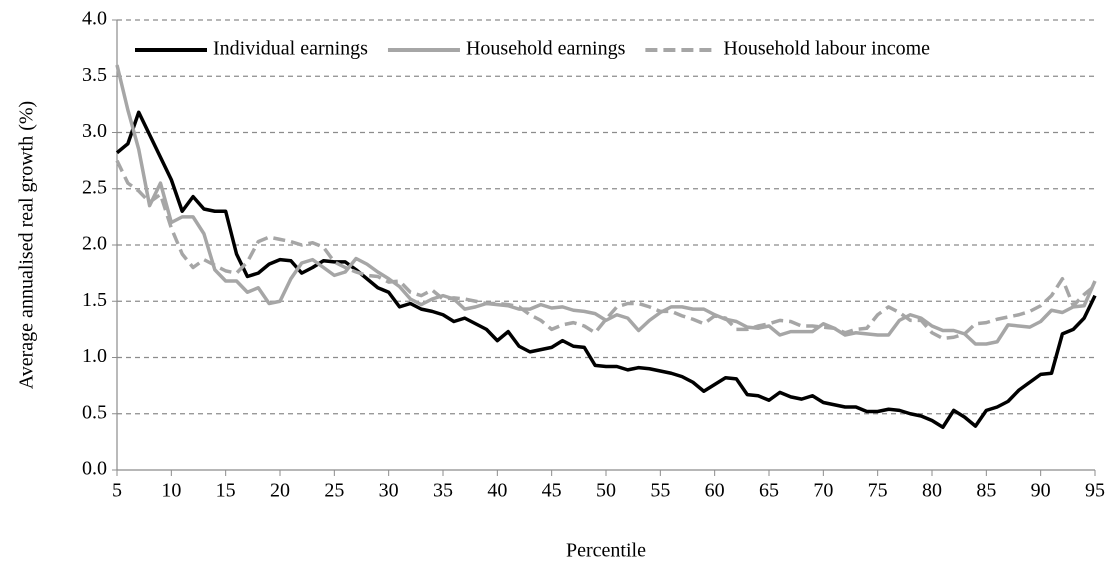 Image resolution: width=1117 pixels, height=568 pixels. What do you see at coordinates (769, 491) in the screenshot?
I see `x-tick-label: 65` at bounding box center [769, 491].